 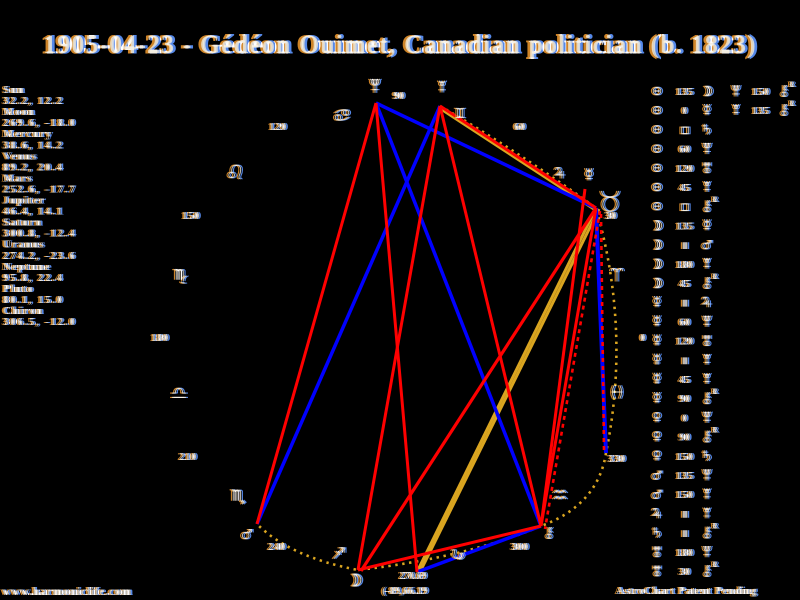 What do you see at coordinates (413, 576) in the screenshot?
I see `svg-text: 270.69` at bounding box center [413, 576].